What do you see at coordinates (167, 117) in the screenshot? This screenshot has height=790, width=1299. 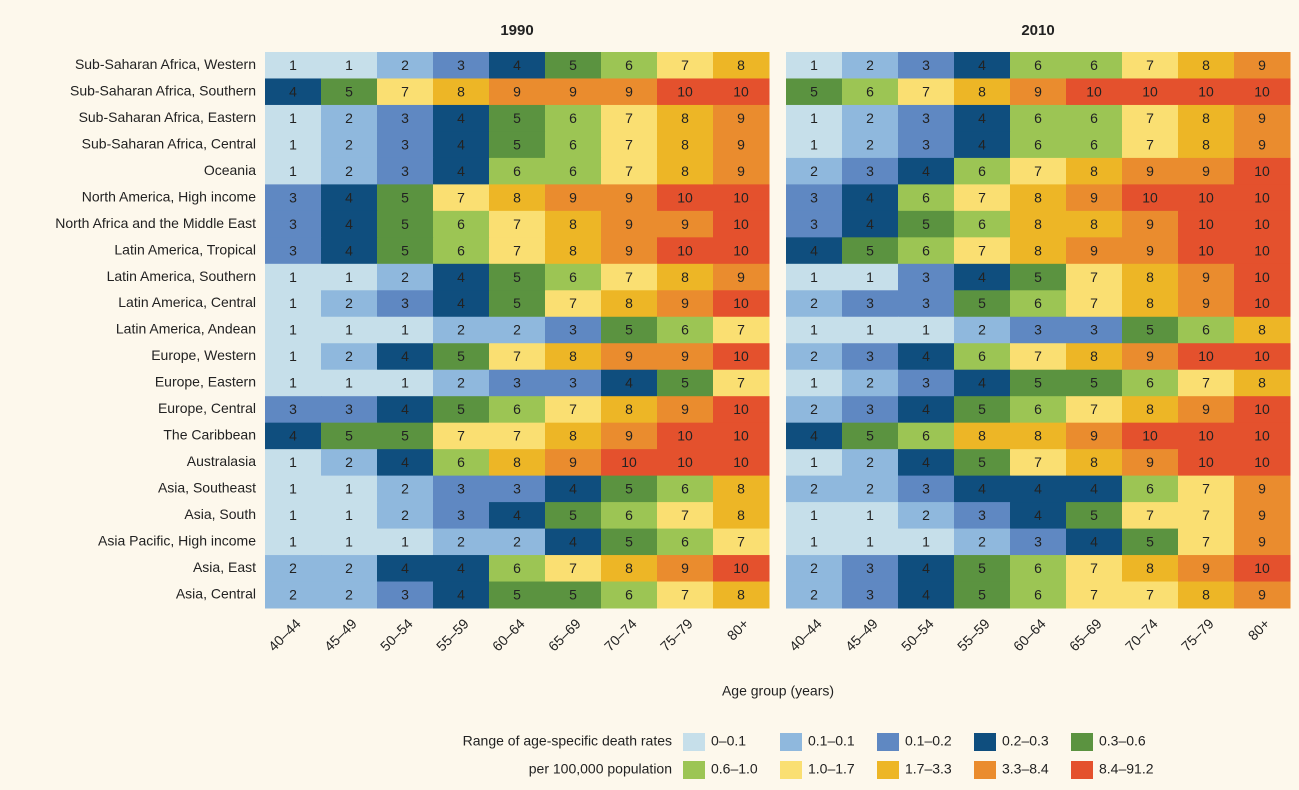 I see `row-label: Sub-Saharan Africa, Eastern` at bounding box center [167, 117].